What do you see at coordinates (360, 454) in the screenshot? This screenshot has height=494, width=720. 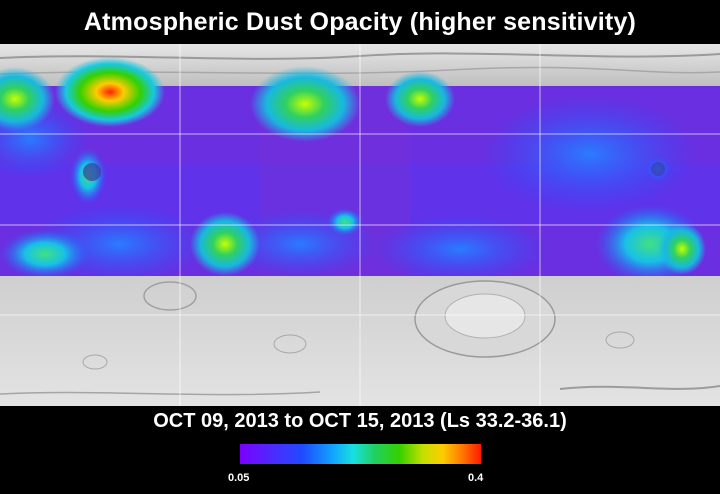 I see `colorbar` at bounding box center [360, 454].